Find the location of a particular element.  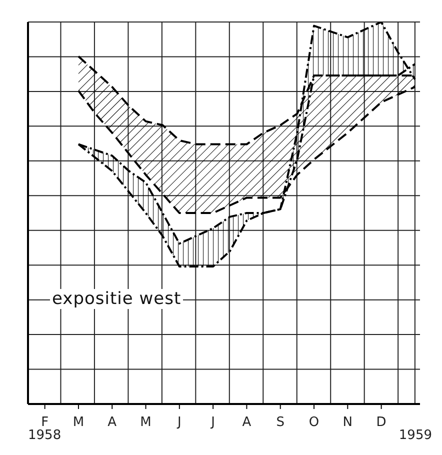

text: 1958 is located at coordinates (45, 435).